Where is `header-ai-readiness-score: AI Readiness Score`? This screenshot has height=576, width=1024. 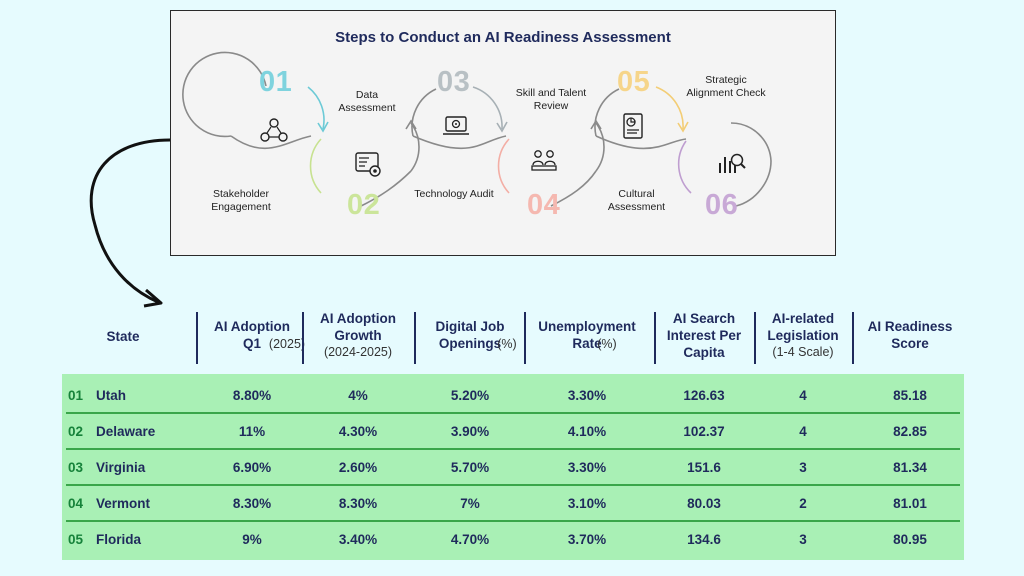 header-ai-readiness-score: AI Readiness Score is located at coordinates (910, 335).